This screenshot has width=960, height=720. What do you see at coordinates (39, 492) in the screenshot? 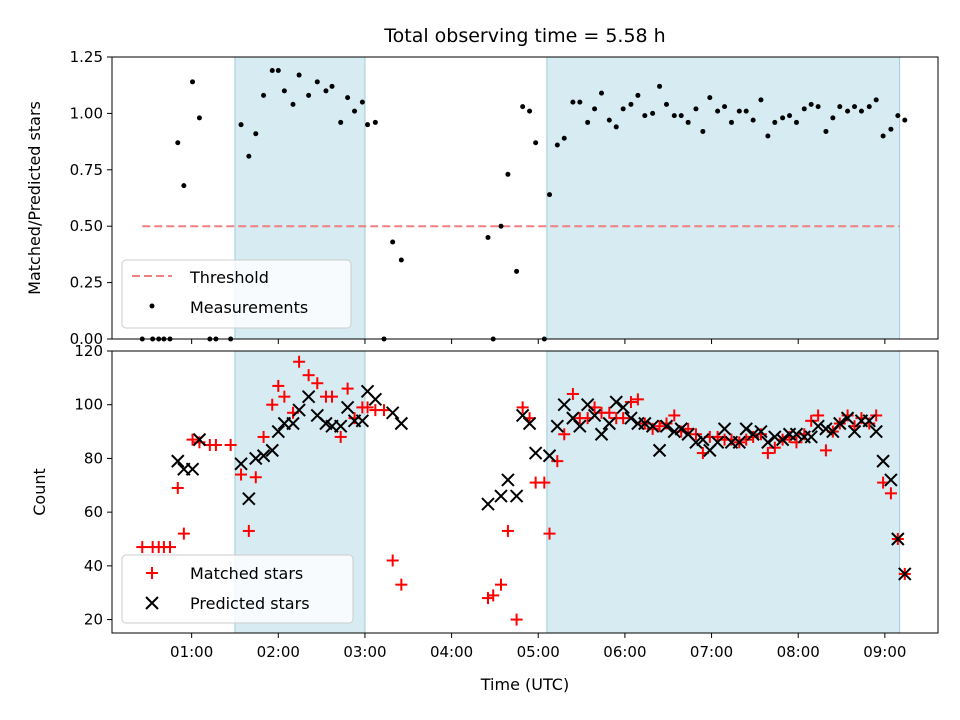
I see `count-y-axis-label: Count` at bounding box center [39, 492].